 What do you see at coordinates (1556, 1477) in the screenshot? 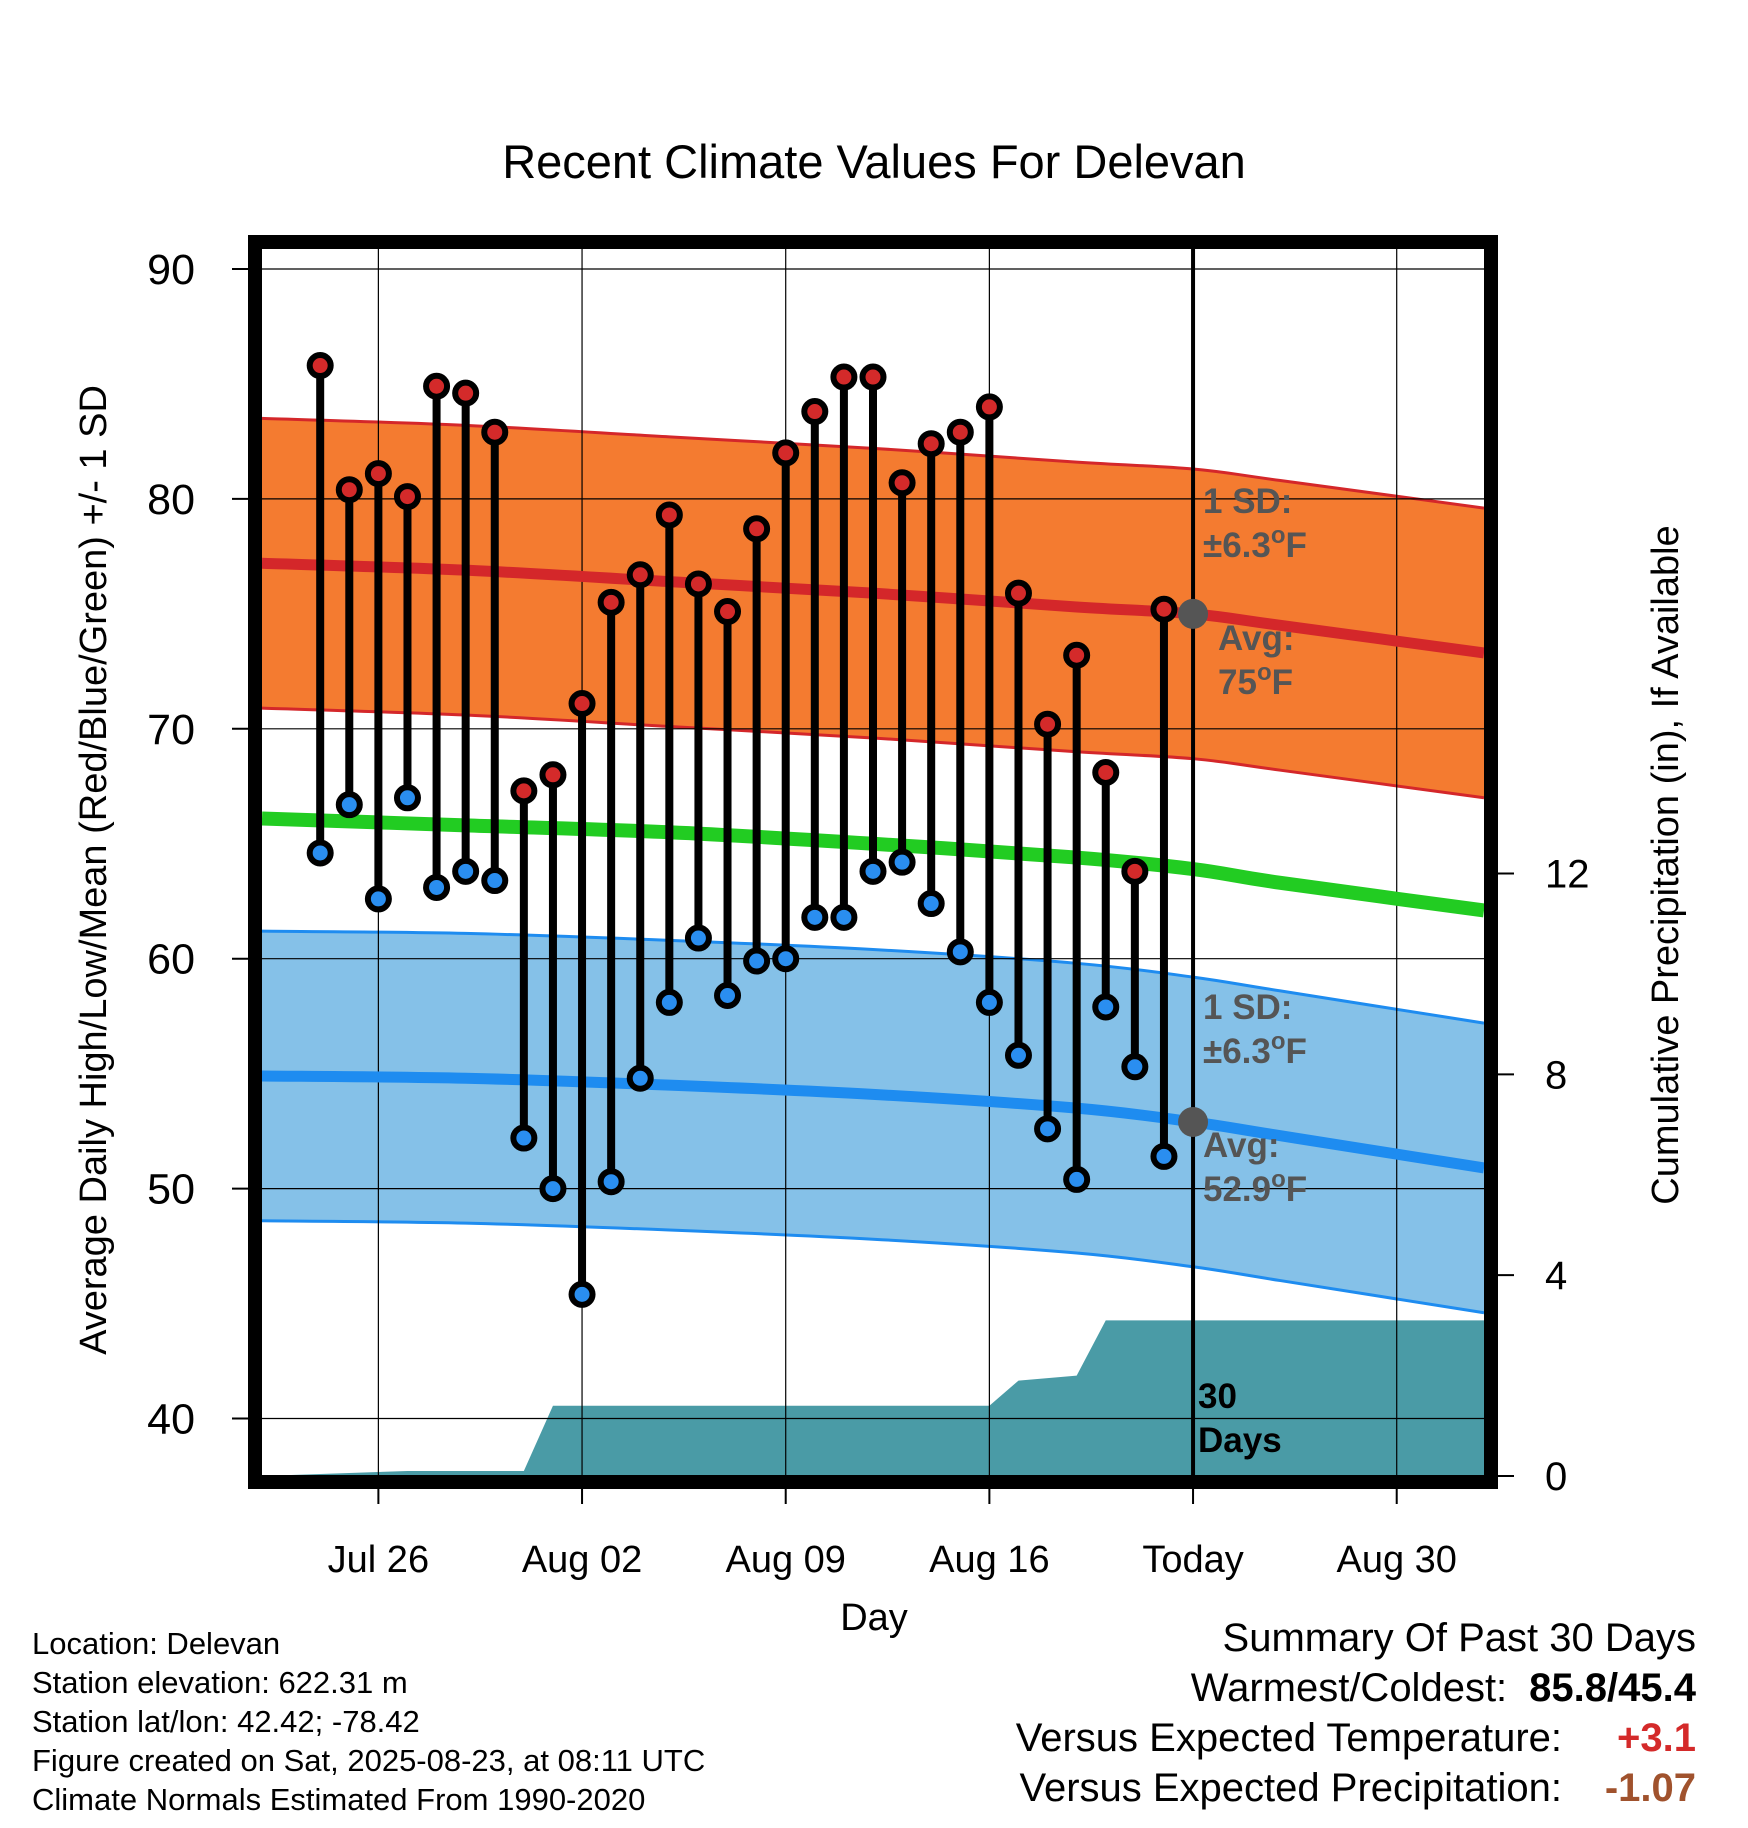
I see `y2-tick-label: 0` at bounding box center [1556, 1477].